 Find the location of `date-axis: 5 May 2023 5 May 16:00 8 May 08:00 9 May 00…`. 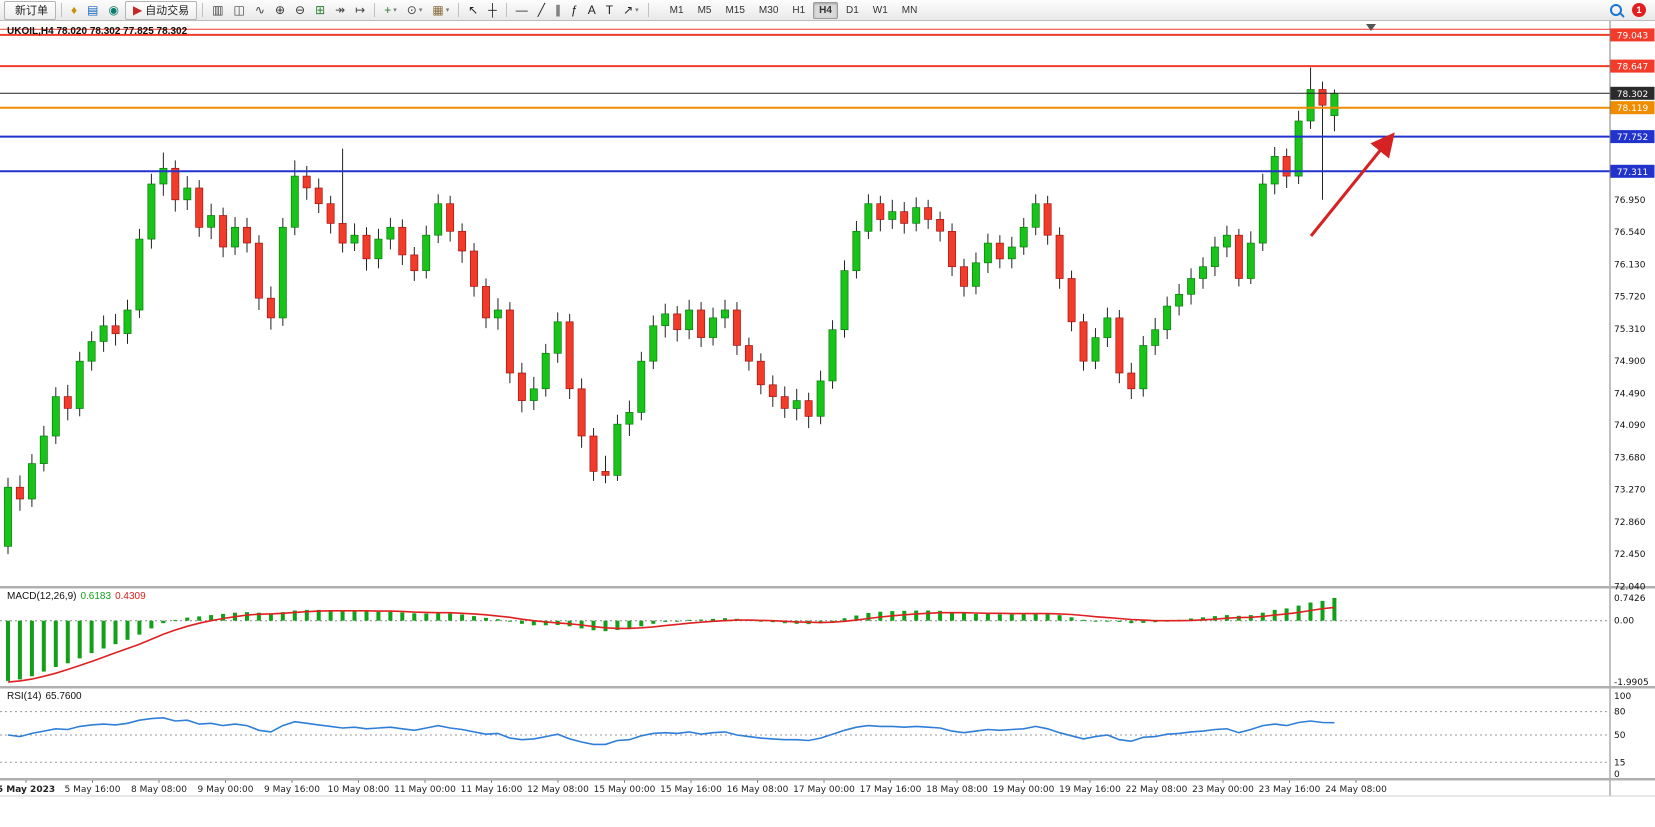

date-axis: 5 May 2023 5 May 16:00 8 May 08:00 9 May 00… is located at coordinates (693, 787).